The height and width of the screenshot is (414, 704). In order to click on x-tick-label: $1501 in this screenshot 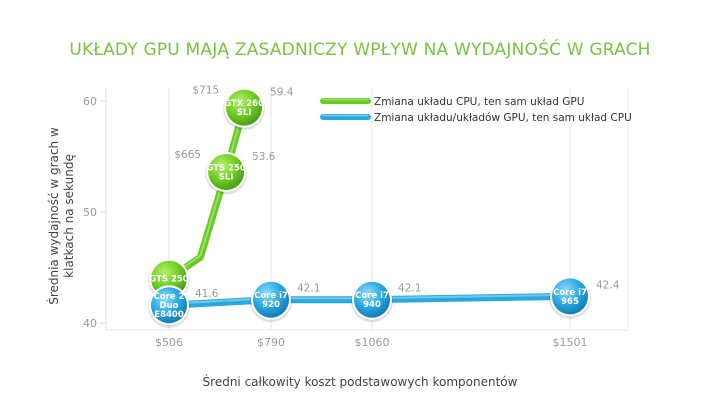, I will do `click(570, 342)`.